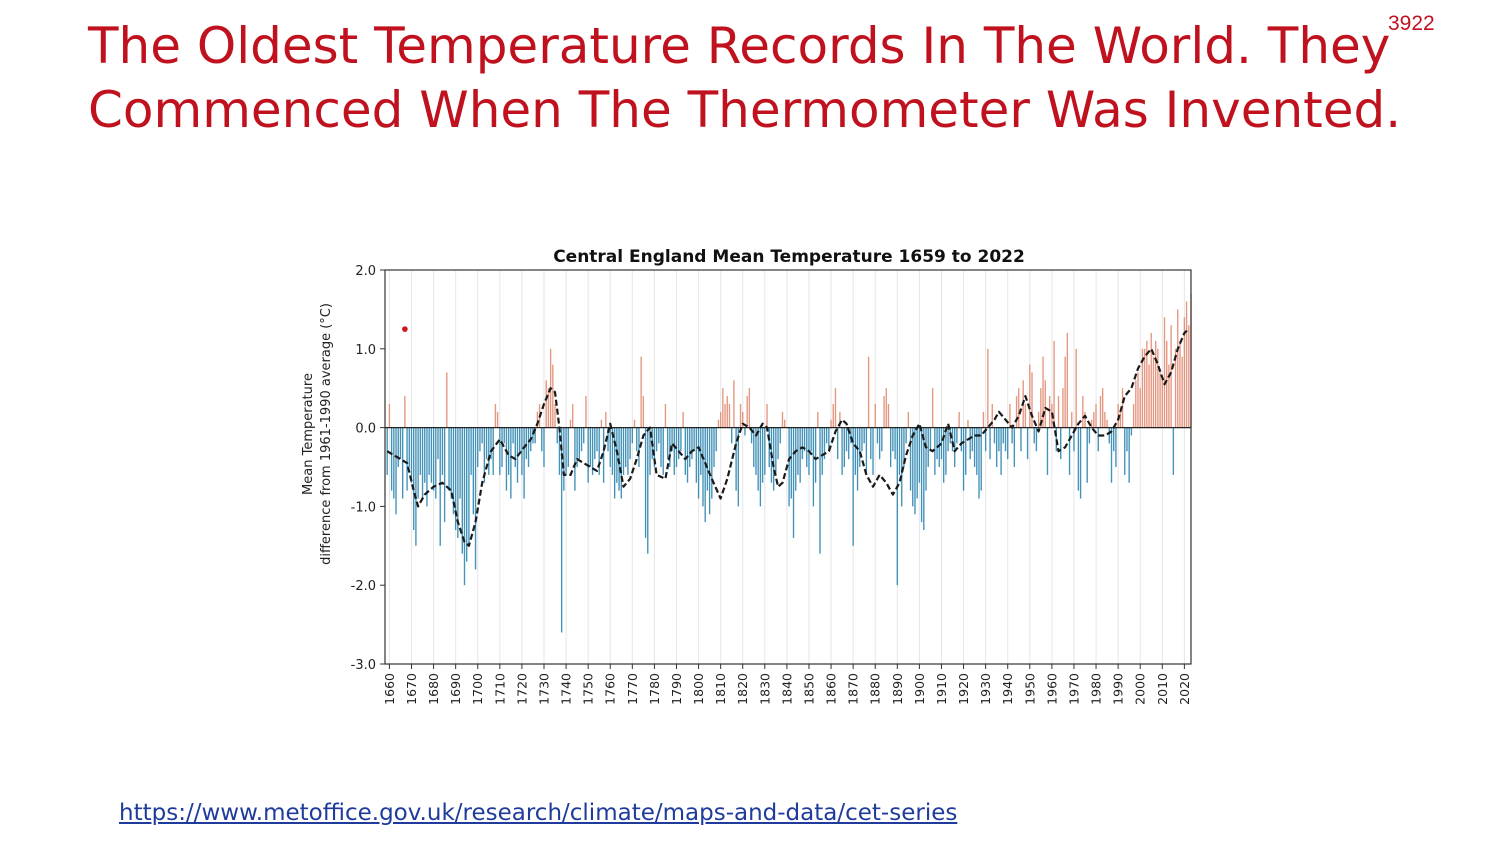  Describe the element at coordinates (1120, 419) in the screenshot. I see `bar-1991` at that location.